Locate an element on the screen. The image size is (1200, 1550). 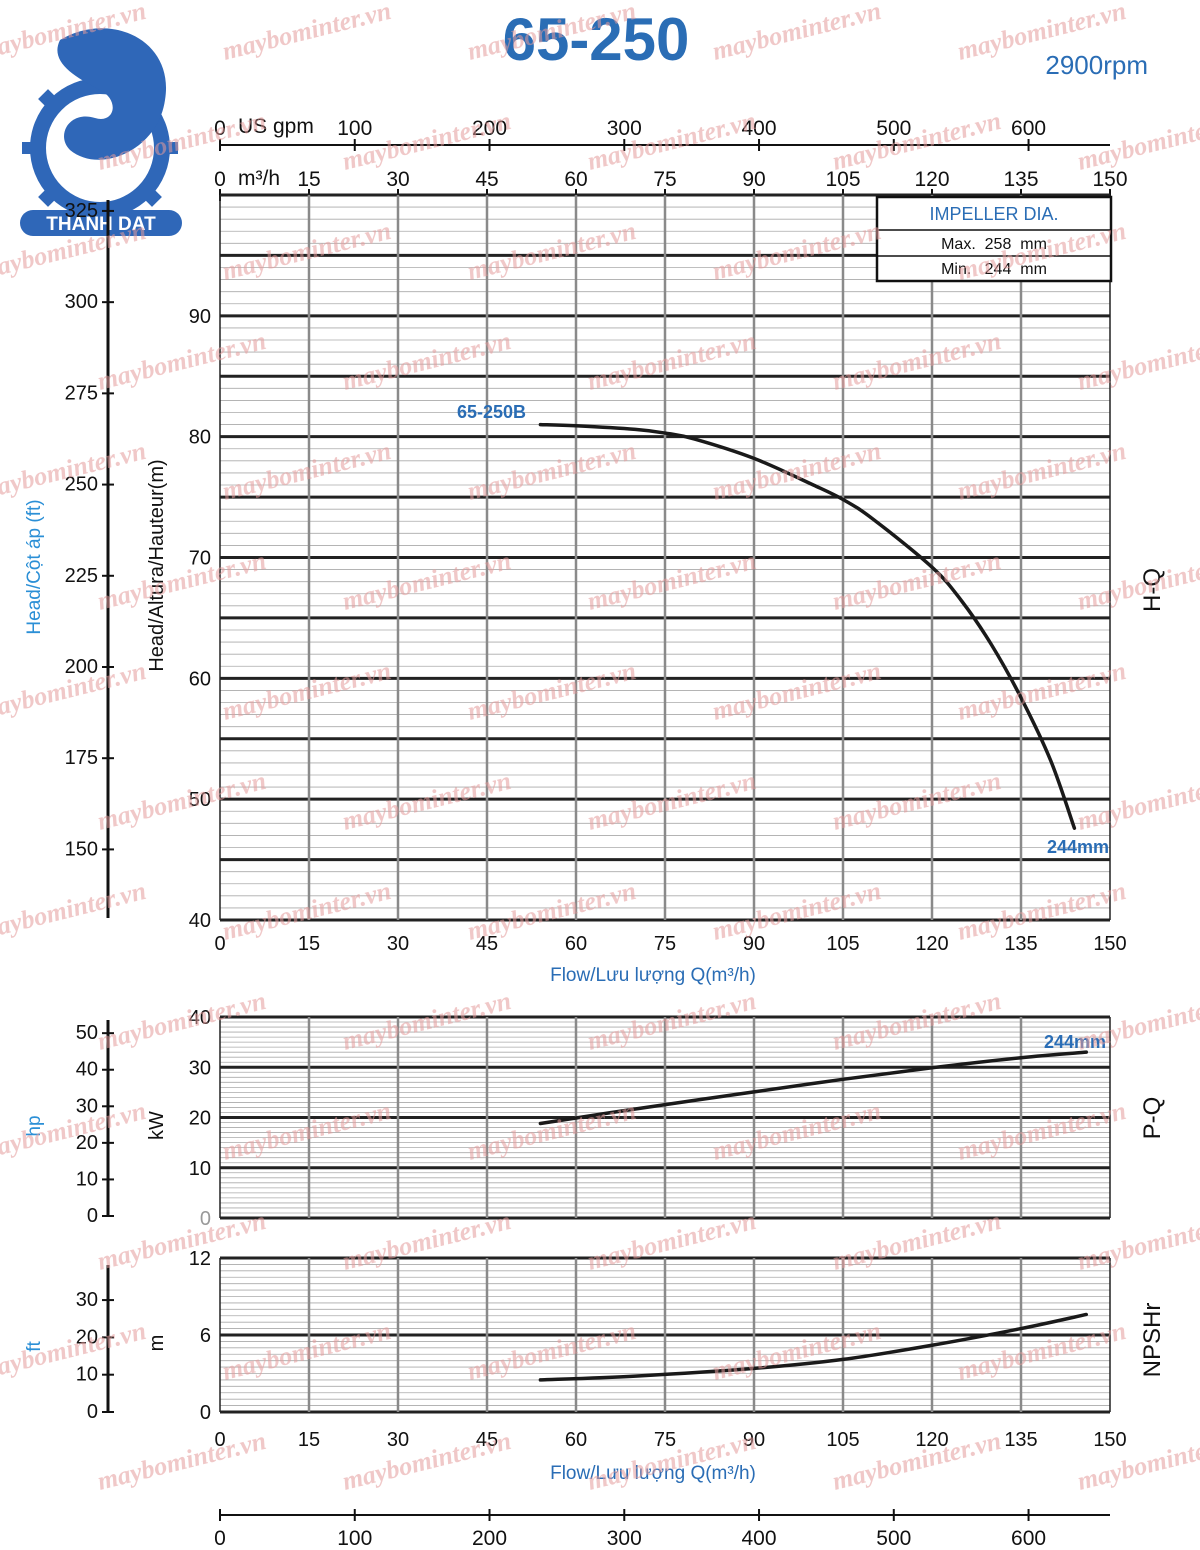
curve-npshr is located at coordinates (813, 1347).